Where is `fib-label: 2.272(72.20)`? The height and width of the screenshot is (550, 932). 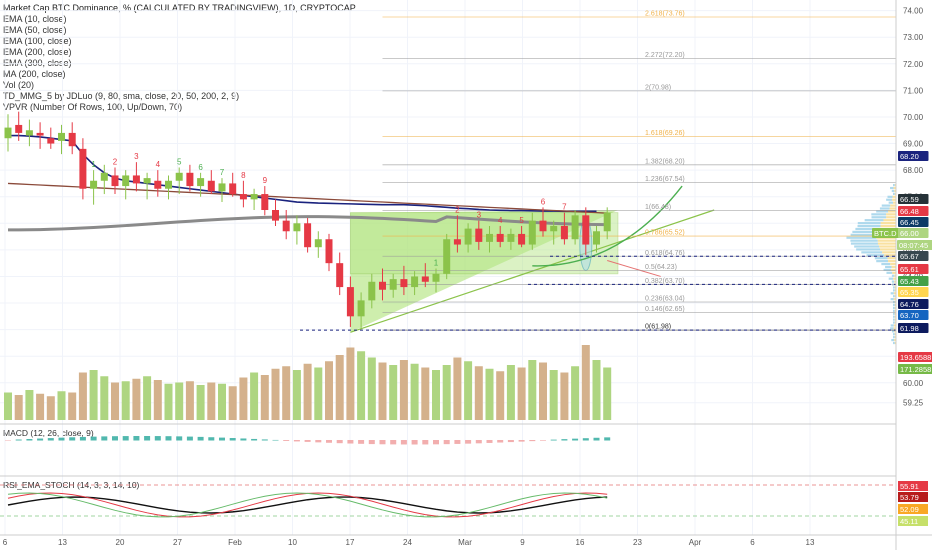 fib-label: 2.272(72.20) is located at coordinates (665, 55).